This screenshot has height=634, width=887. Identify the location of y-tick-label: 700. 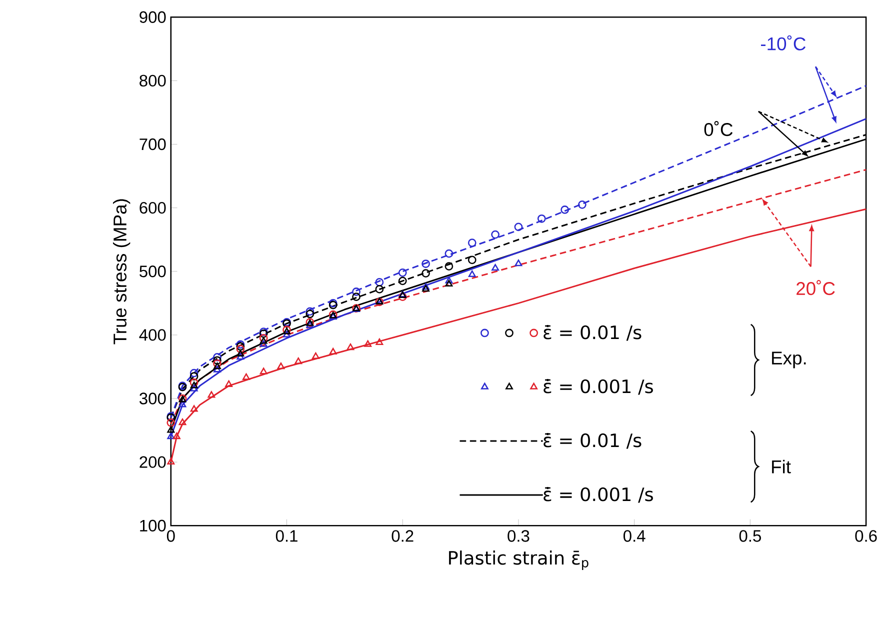
(153, 144).